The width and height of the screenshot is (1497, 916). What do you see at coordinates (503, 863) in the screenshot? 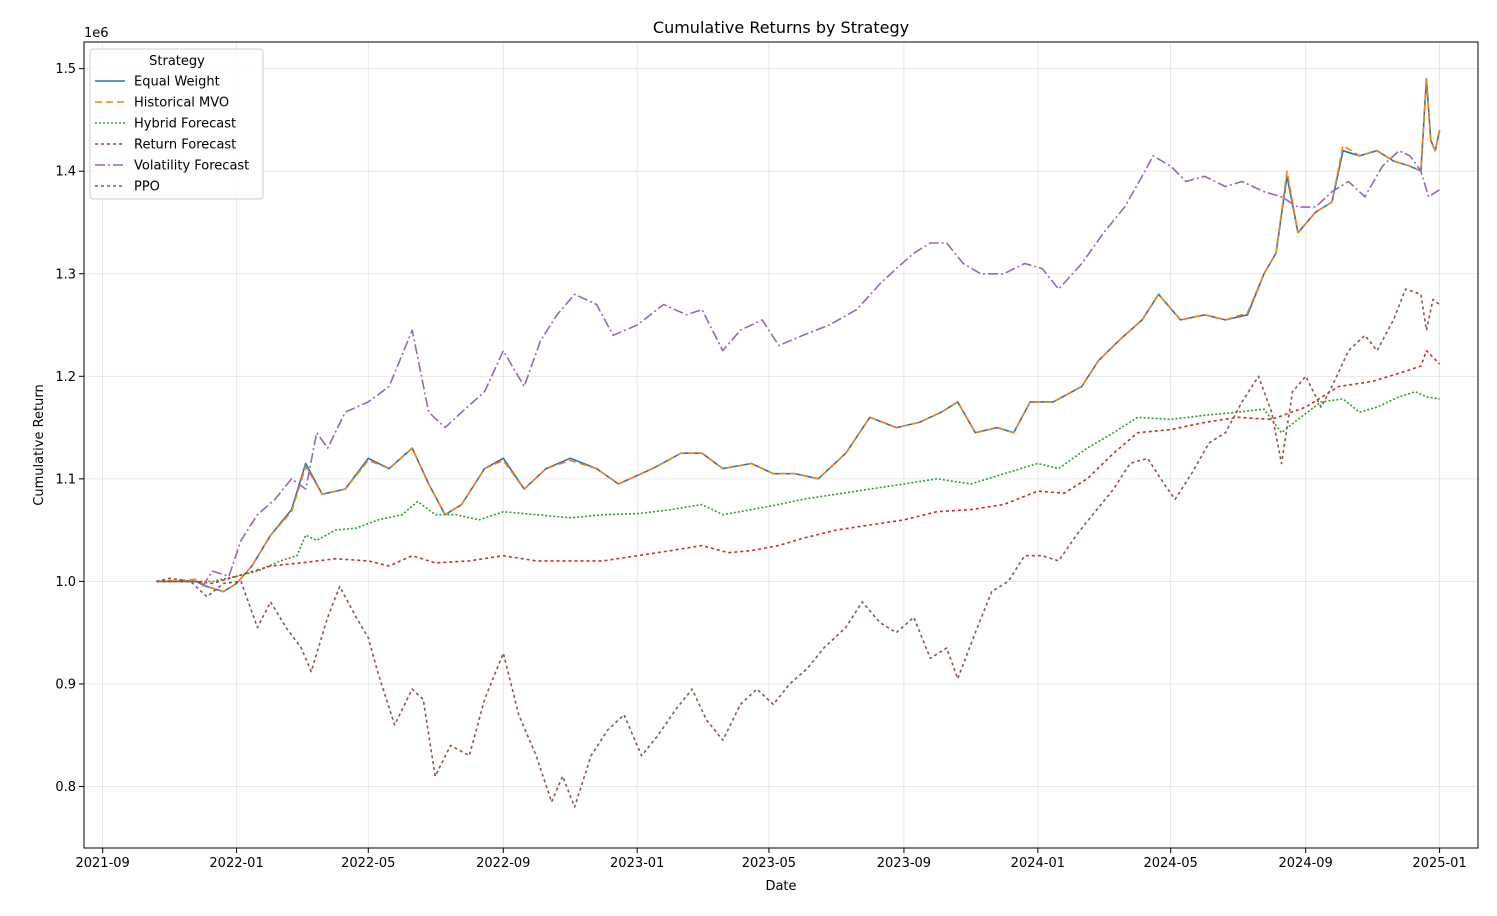
I see `x-tick-label: 2022-09` at bounding box center [503, 863].